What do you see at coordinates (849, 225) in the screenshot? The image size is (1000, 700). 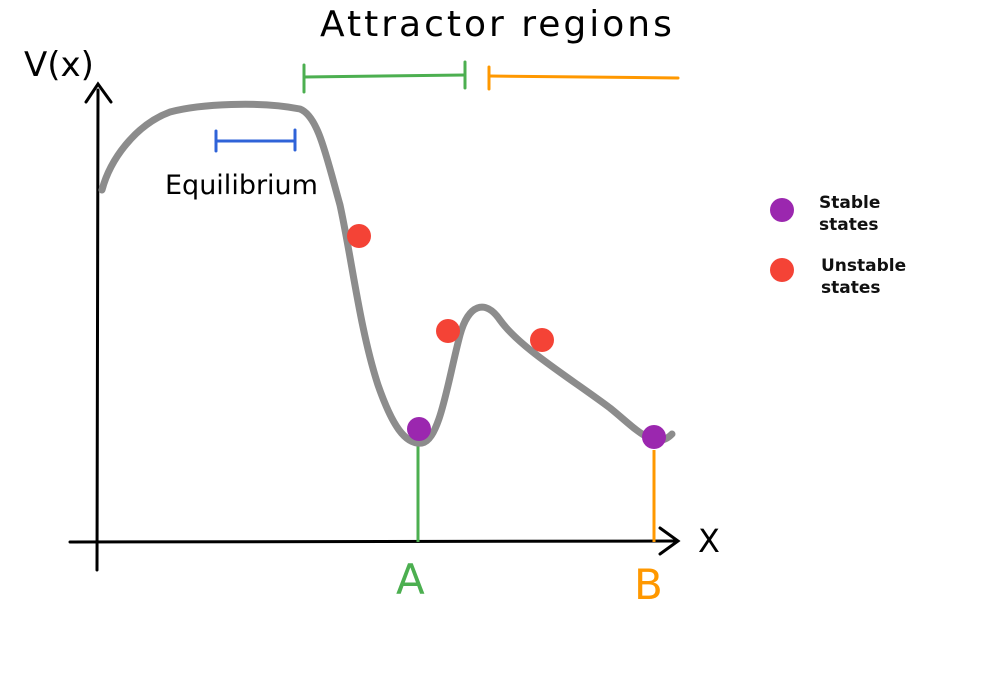 I see `legend-stable-label-line2: states` at bounding box center [849, 225].